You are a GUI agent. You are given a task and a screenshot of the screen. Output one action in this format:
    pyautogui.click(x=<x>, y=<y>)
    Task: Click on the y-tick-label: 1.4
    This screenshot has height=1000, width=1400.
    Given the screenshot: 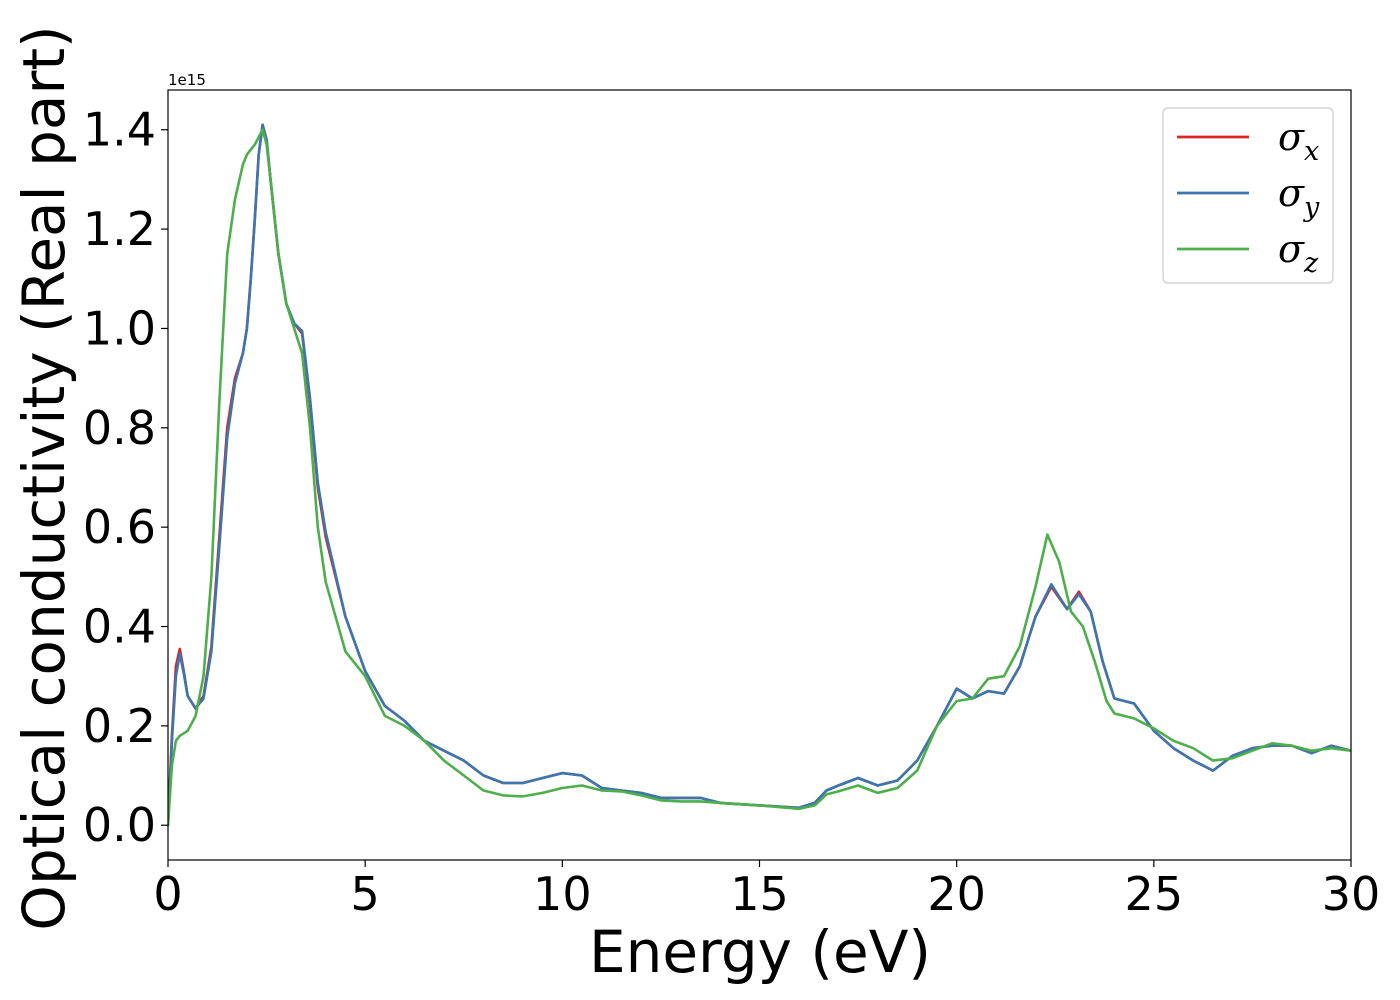 What is the action you would take?
    pyautogui.click(x=119, y=130)
    